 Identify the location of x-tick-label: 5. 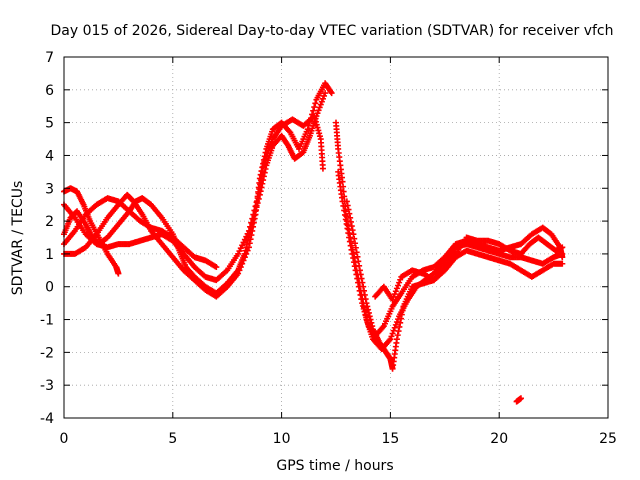
(172, 439).